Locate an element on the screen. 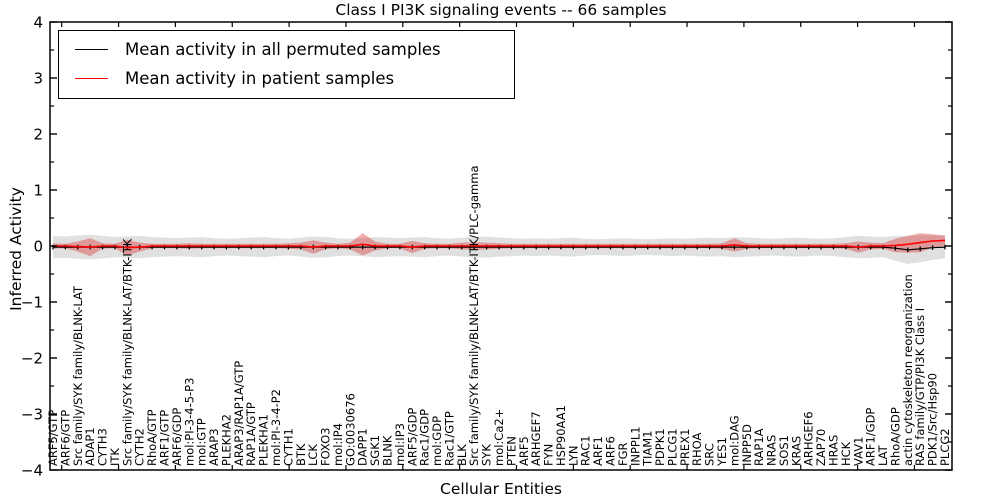 The image size is (1000, 500). y-tick-label: −4 is located at coordinates (32, 471).